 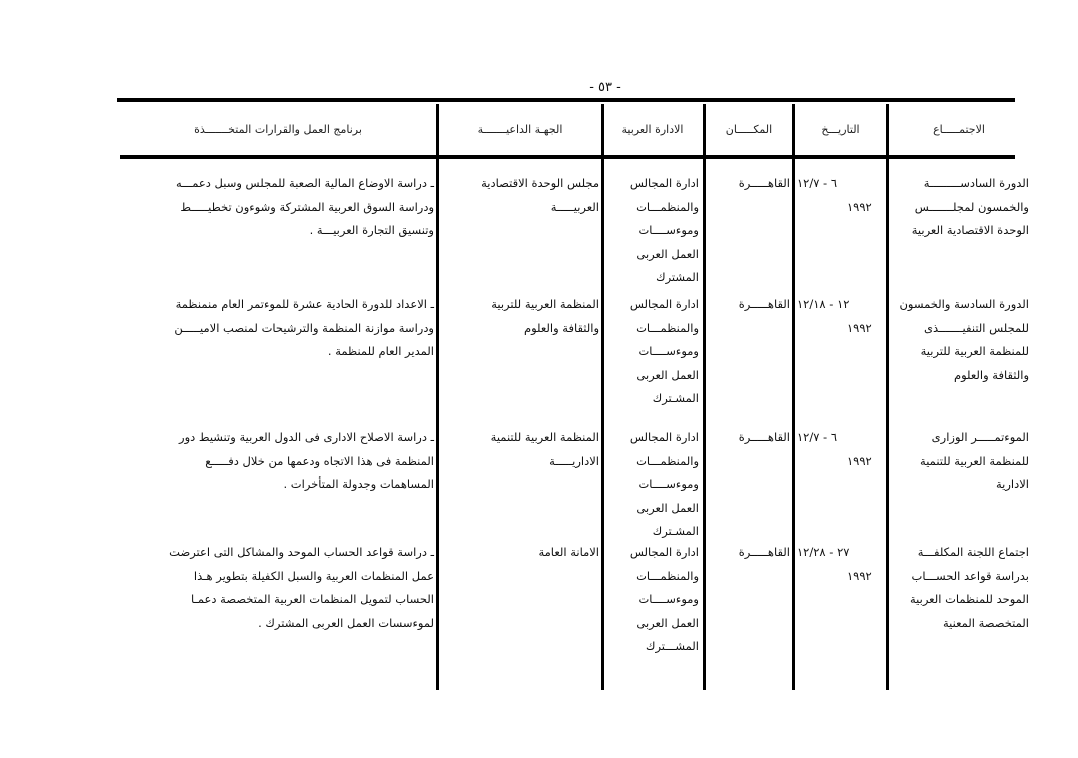 I want to click on cell-line: الوحدة الاقتصادية العربية, so click(x=970, y=230).